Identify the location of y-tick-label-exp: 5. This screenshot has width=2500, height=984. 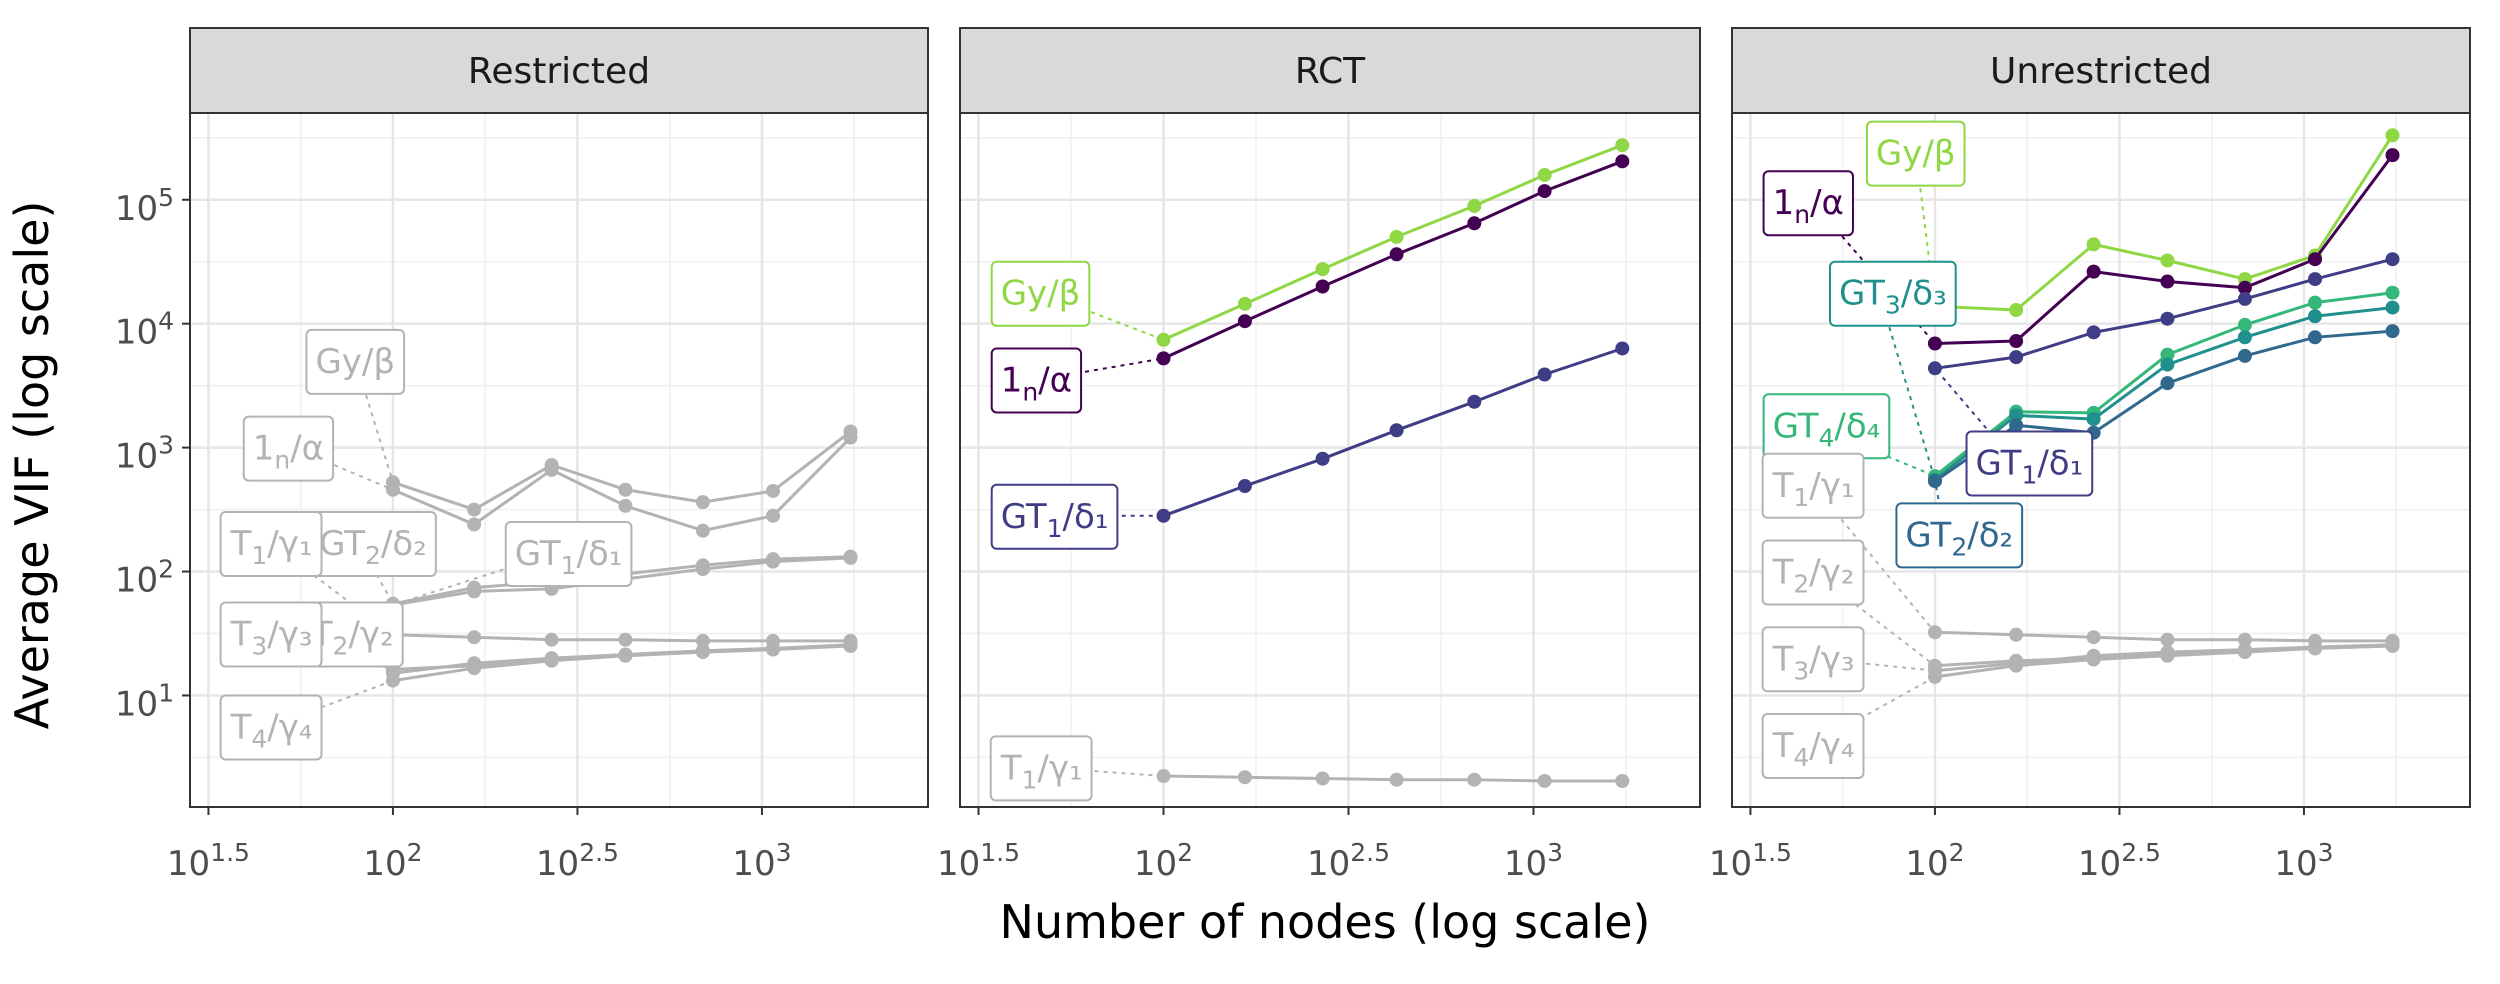
(166, 197).